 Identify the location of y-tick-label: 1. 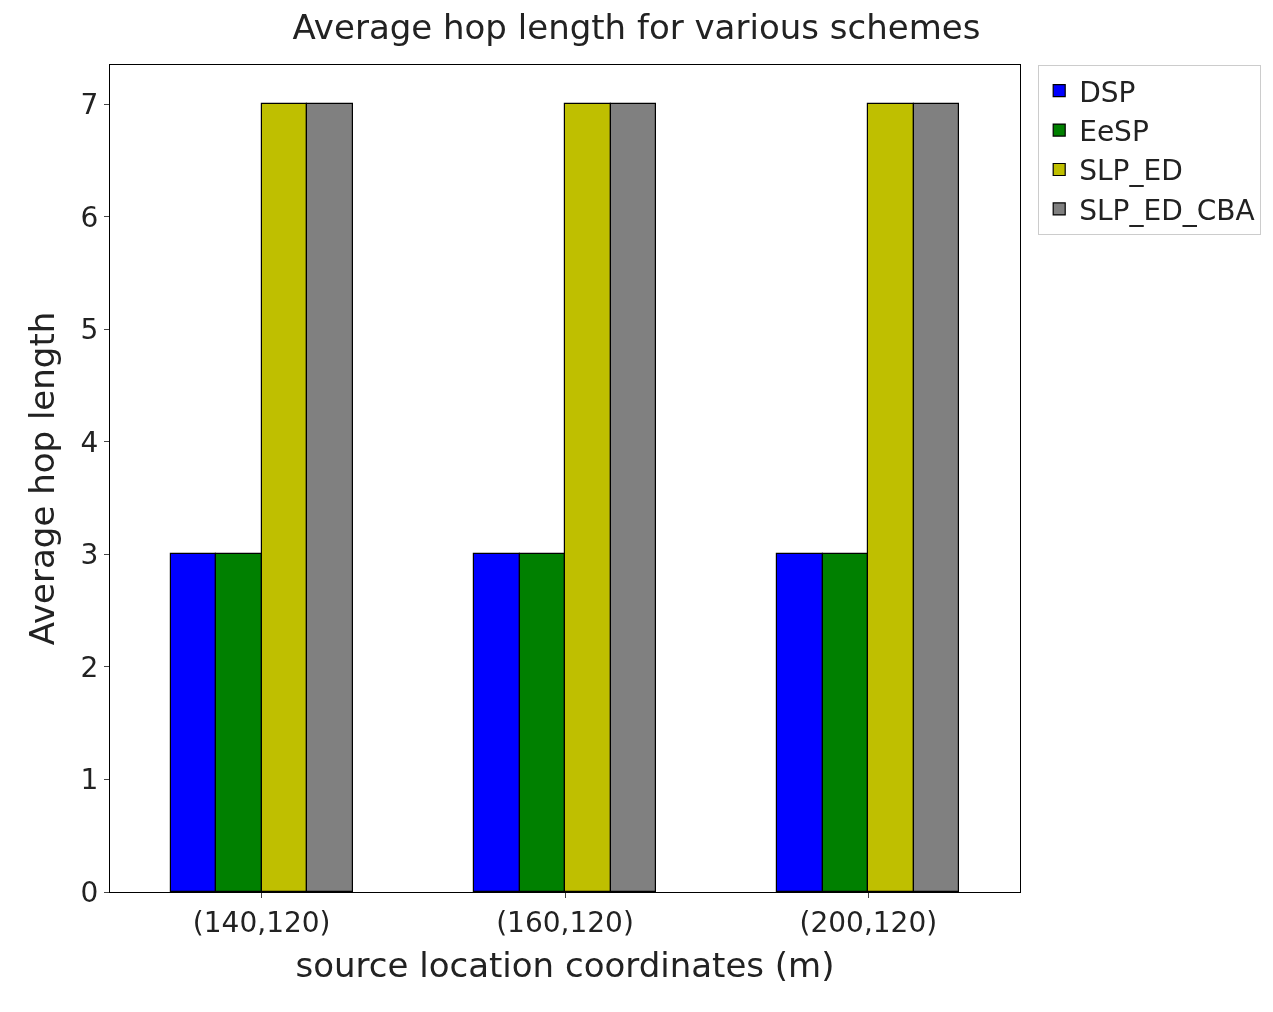
(89, 780).